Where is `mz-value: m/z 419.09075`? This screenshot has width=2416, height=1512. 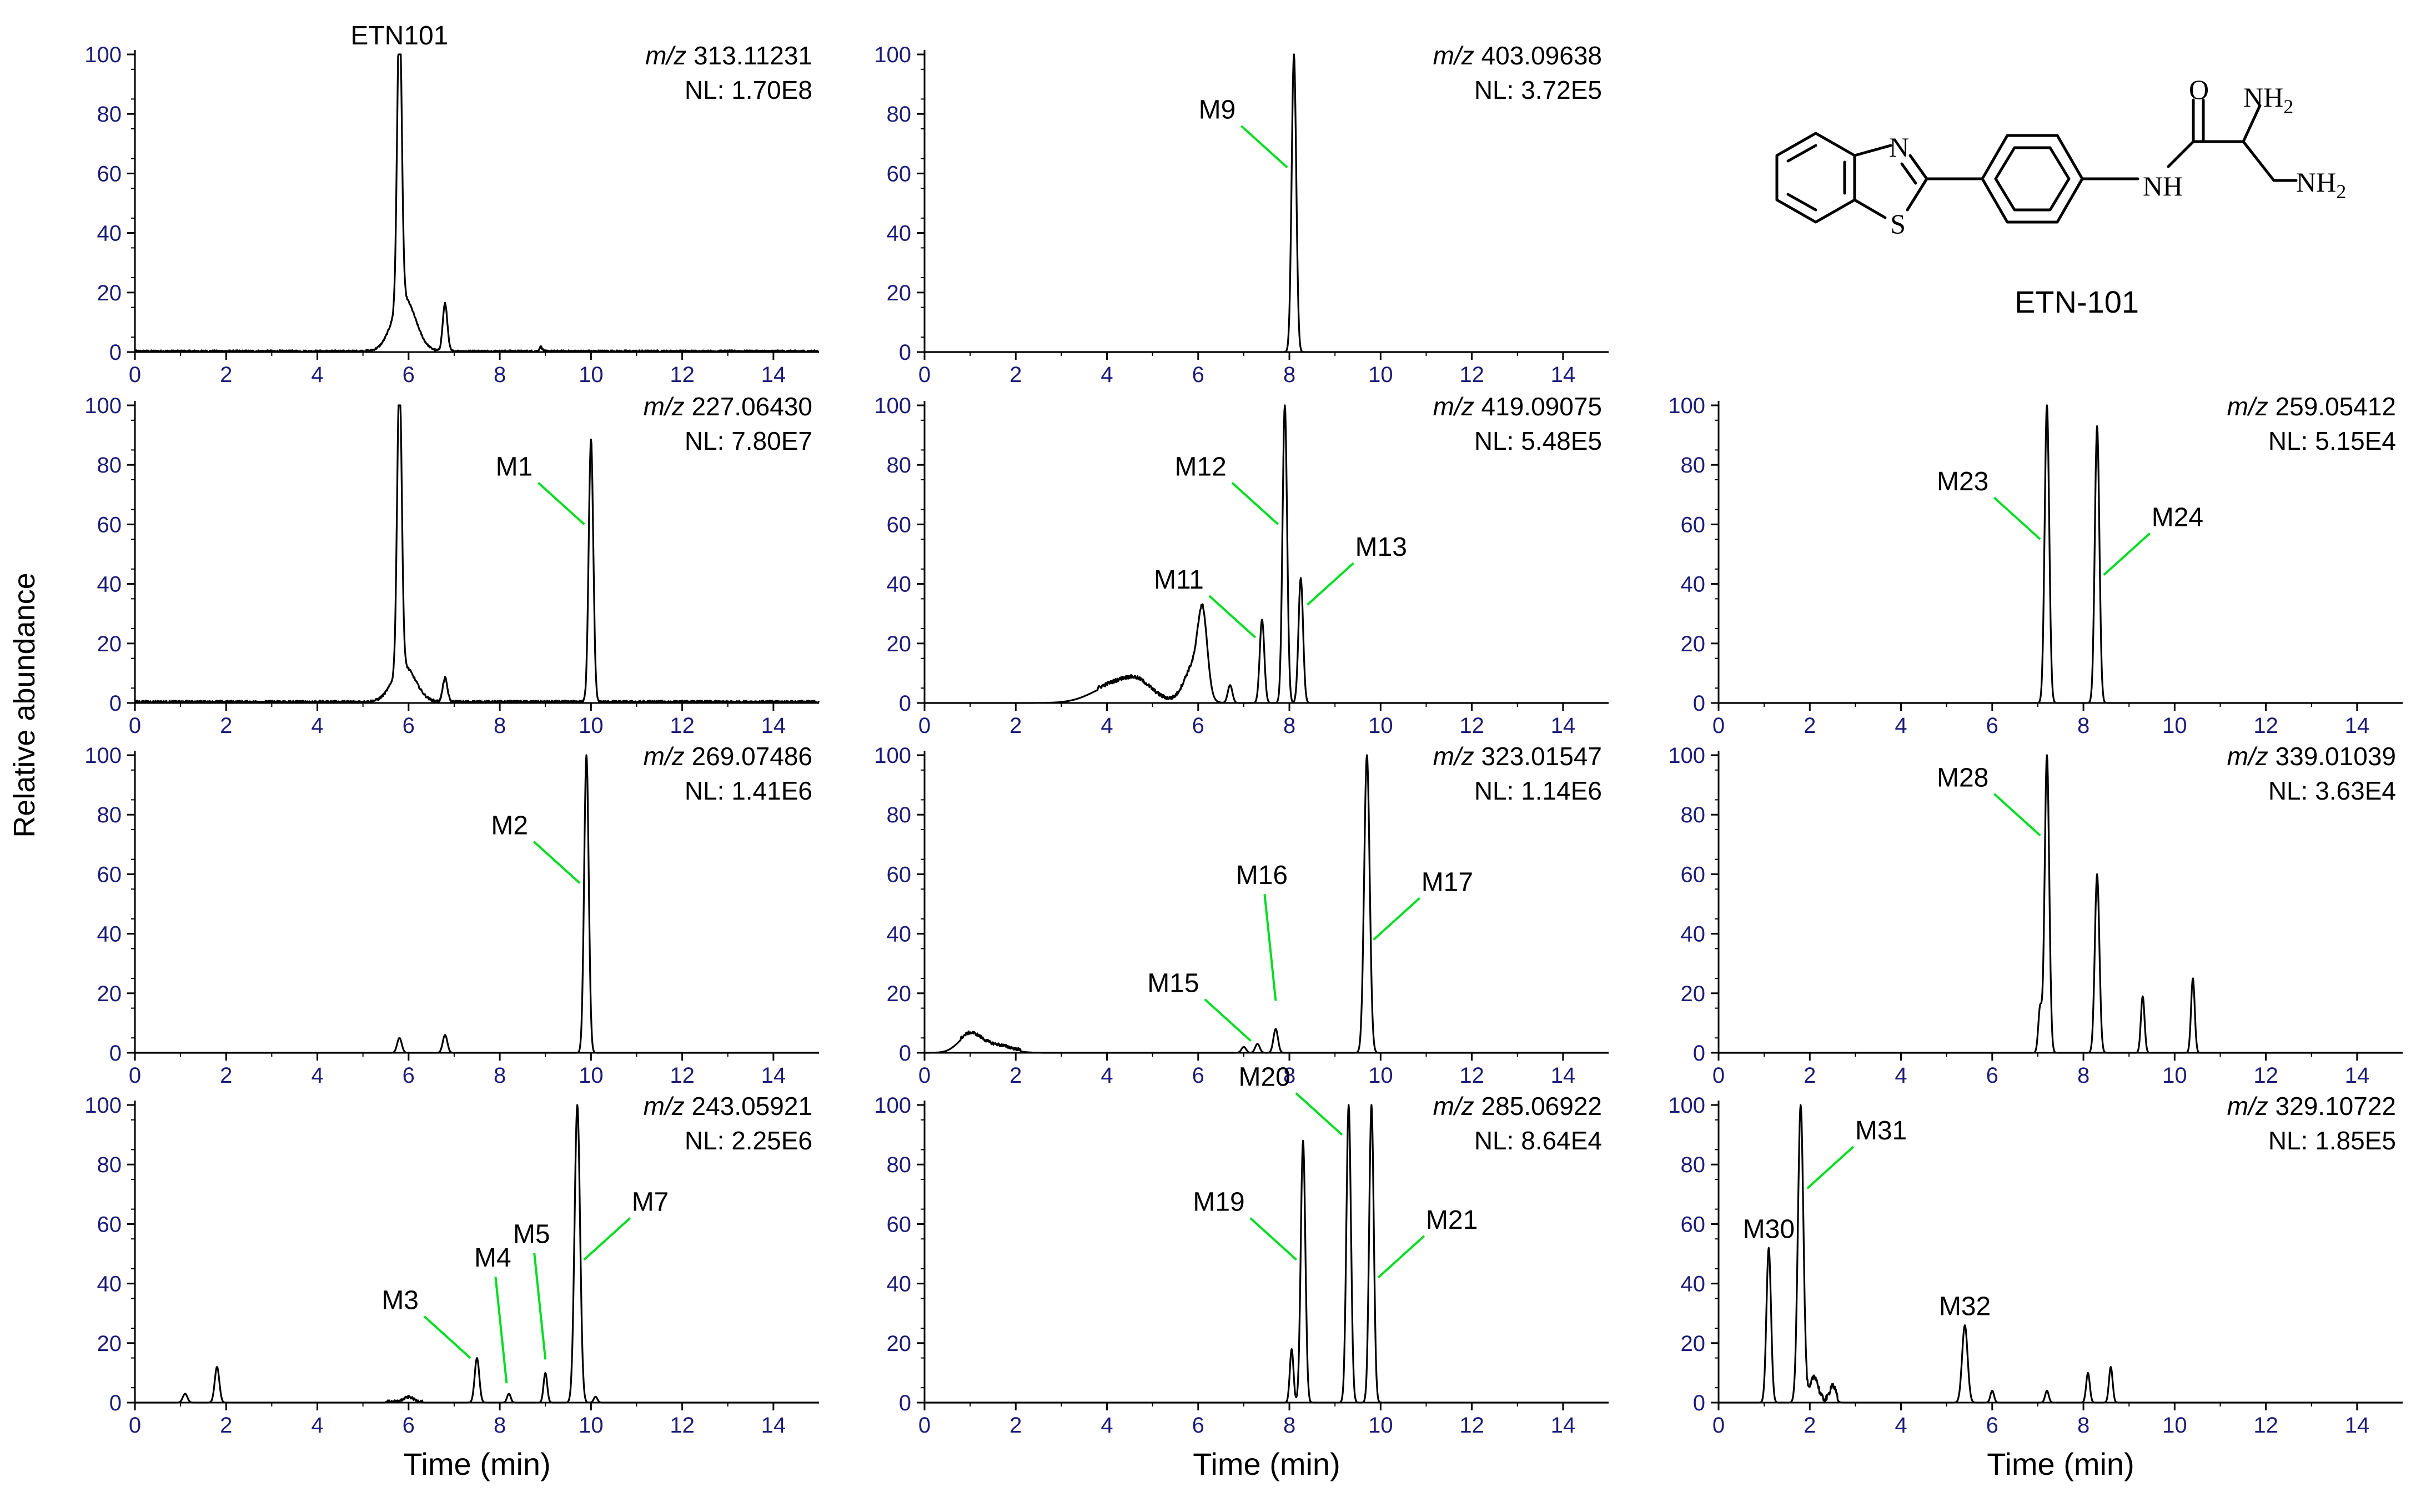 mz-value: m/z 419.09075 is located at coordinates (1517, 406).